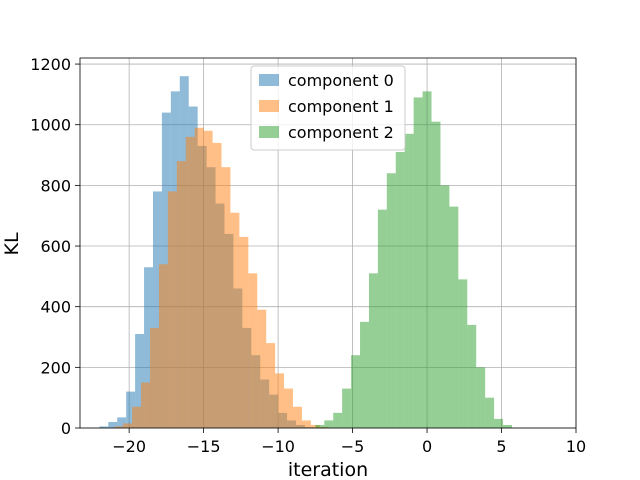 This screenshot has width=640, height=480. Describe the element at coordinates (341, 80) in the screenshot. I see `legend-label-0: component 0` at that location.